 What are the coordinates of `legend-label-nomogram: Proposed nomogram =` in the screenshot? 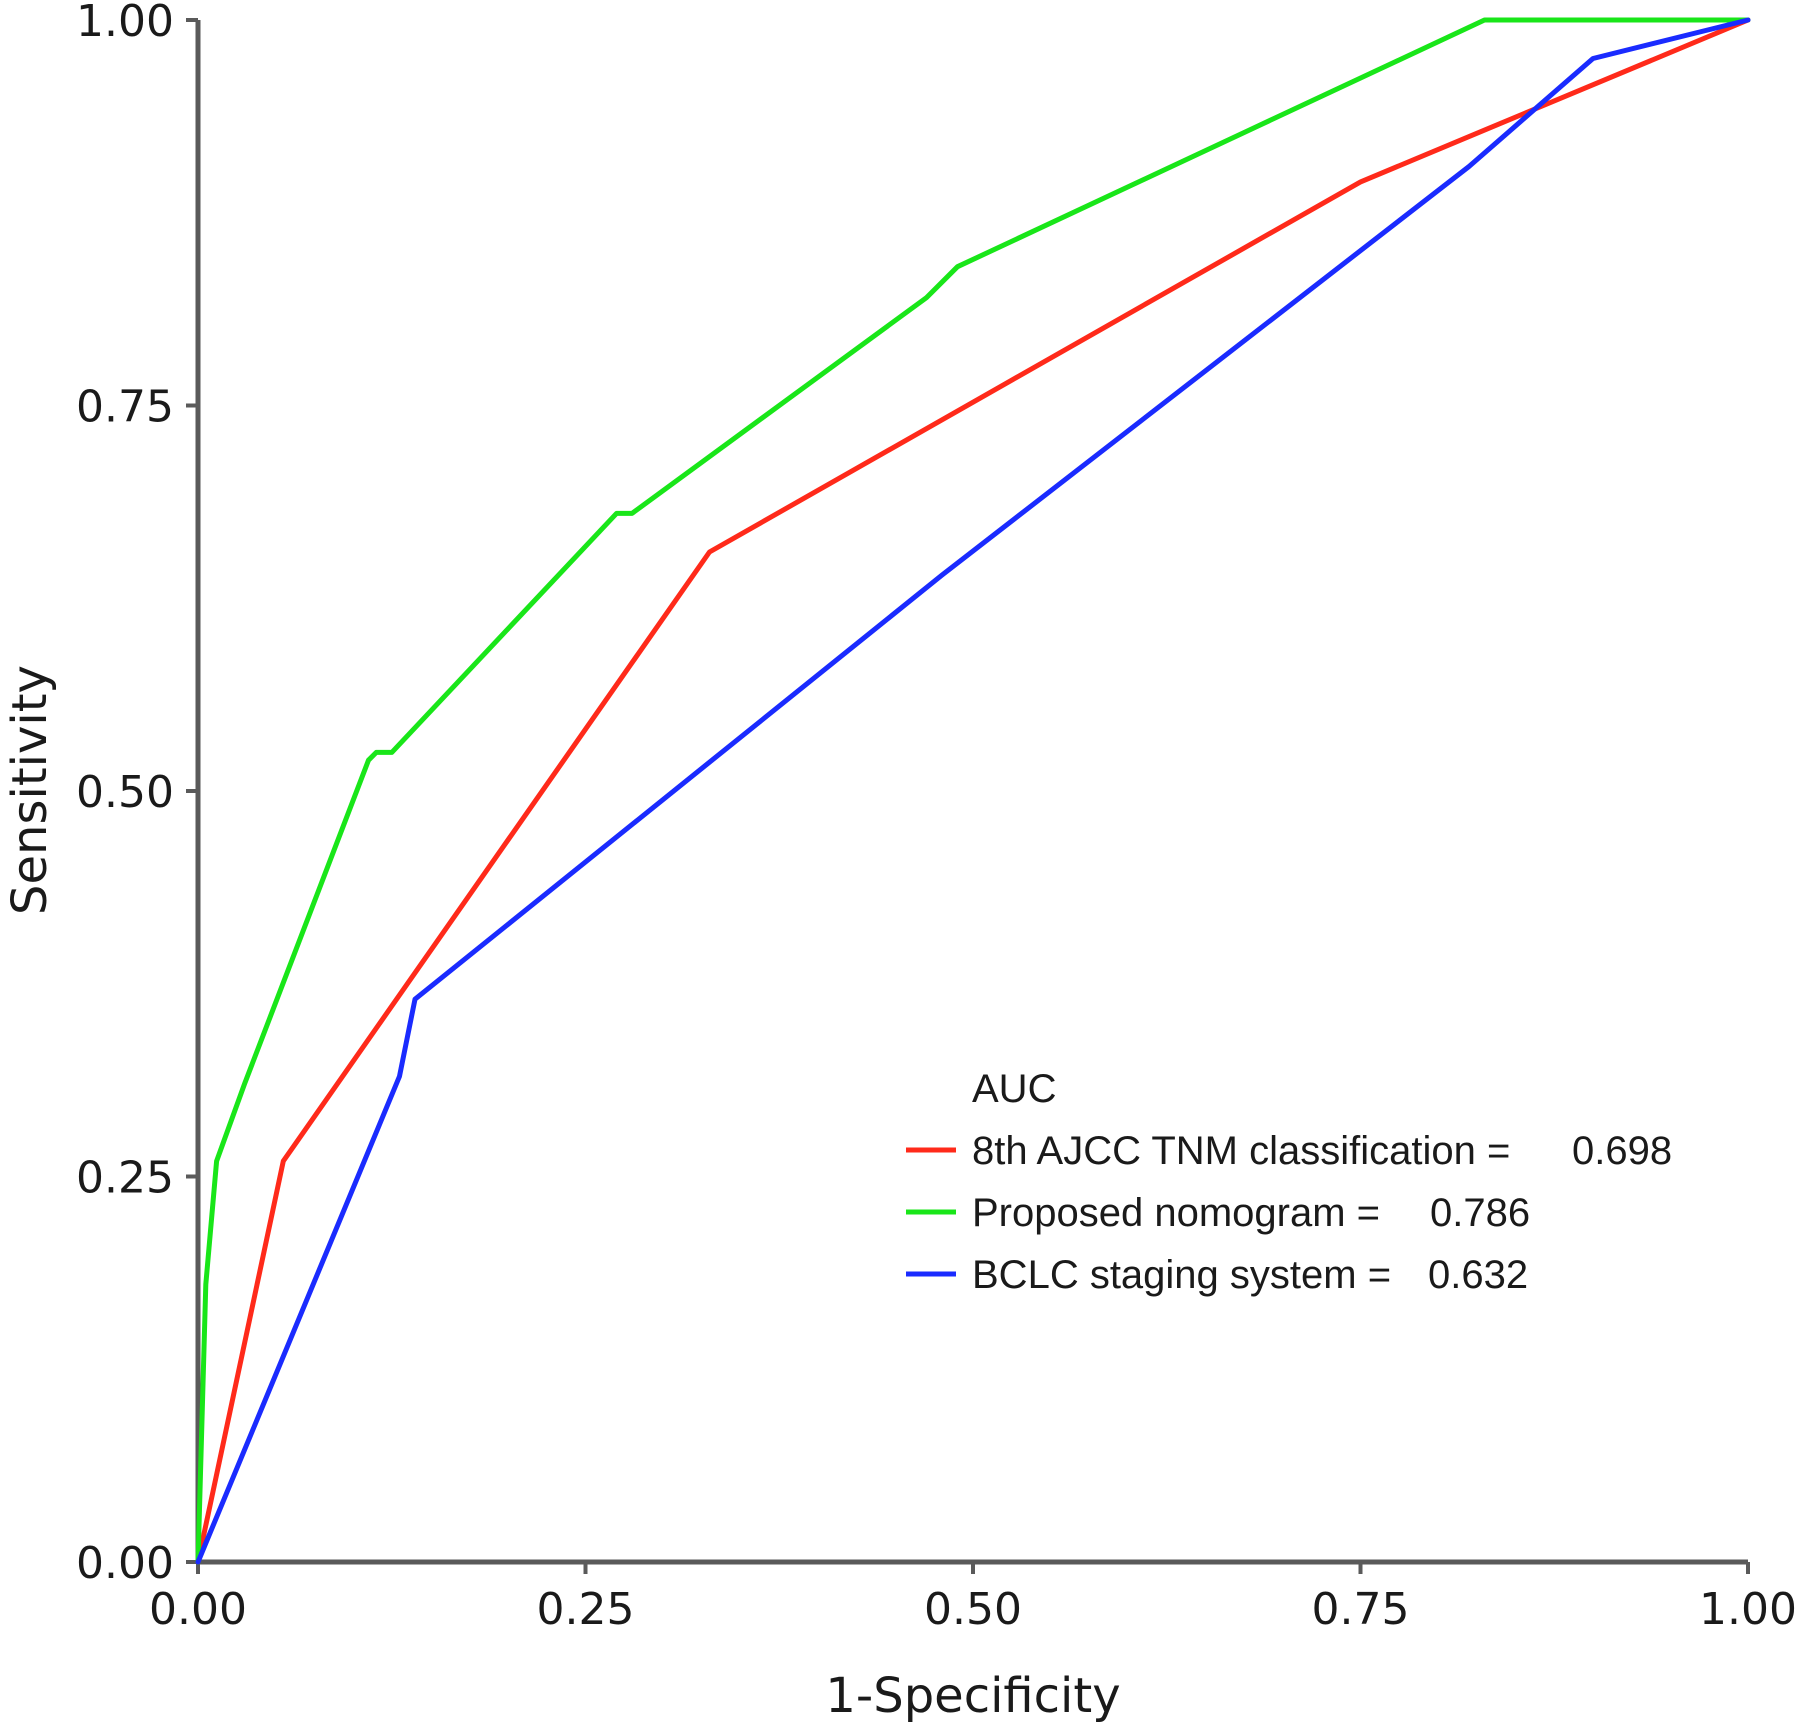 It's located at (1176, 1213).